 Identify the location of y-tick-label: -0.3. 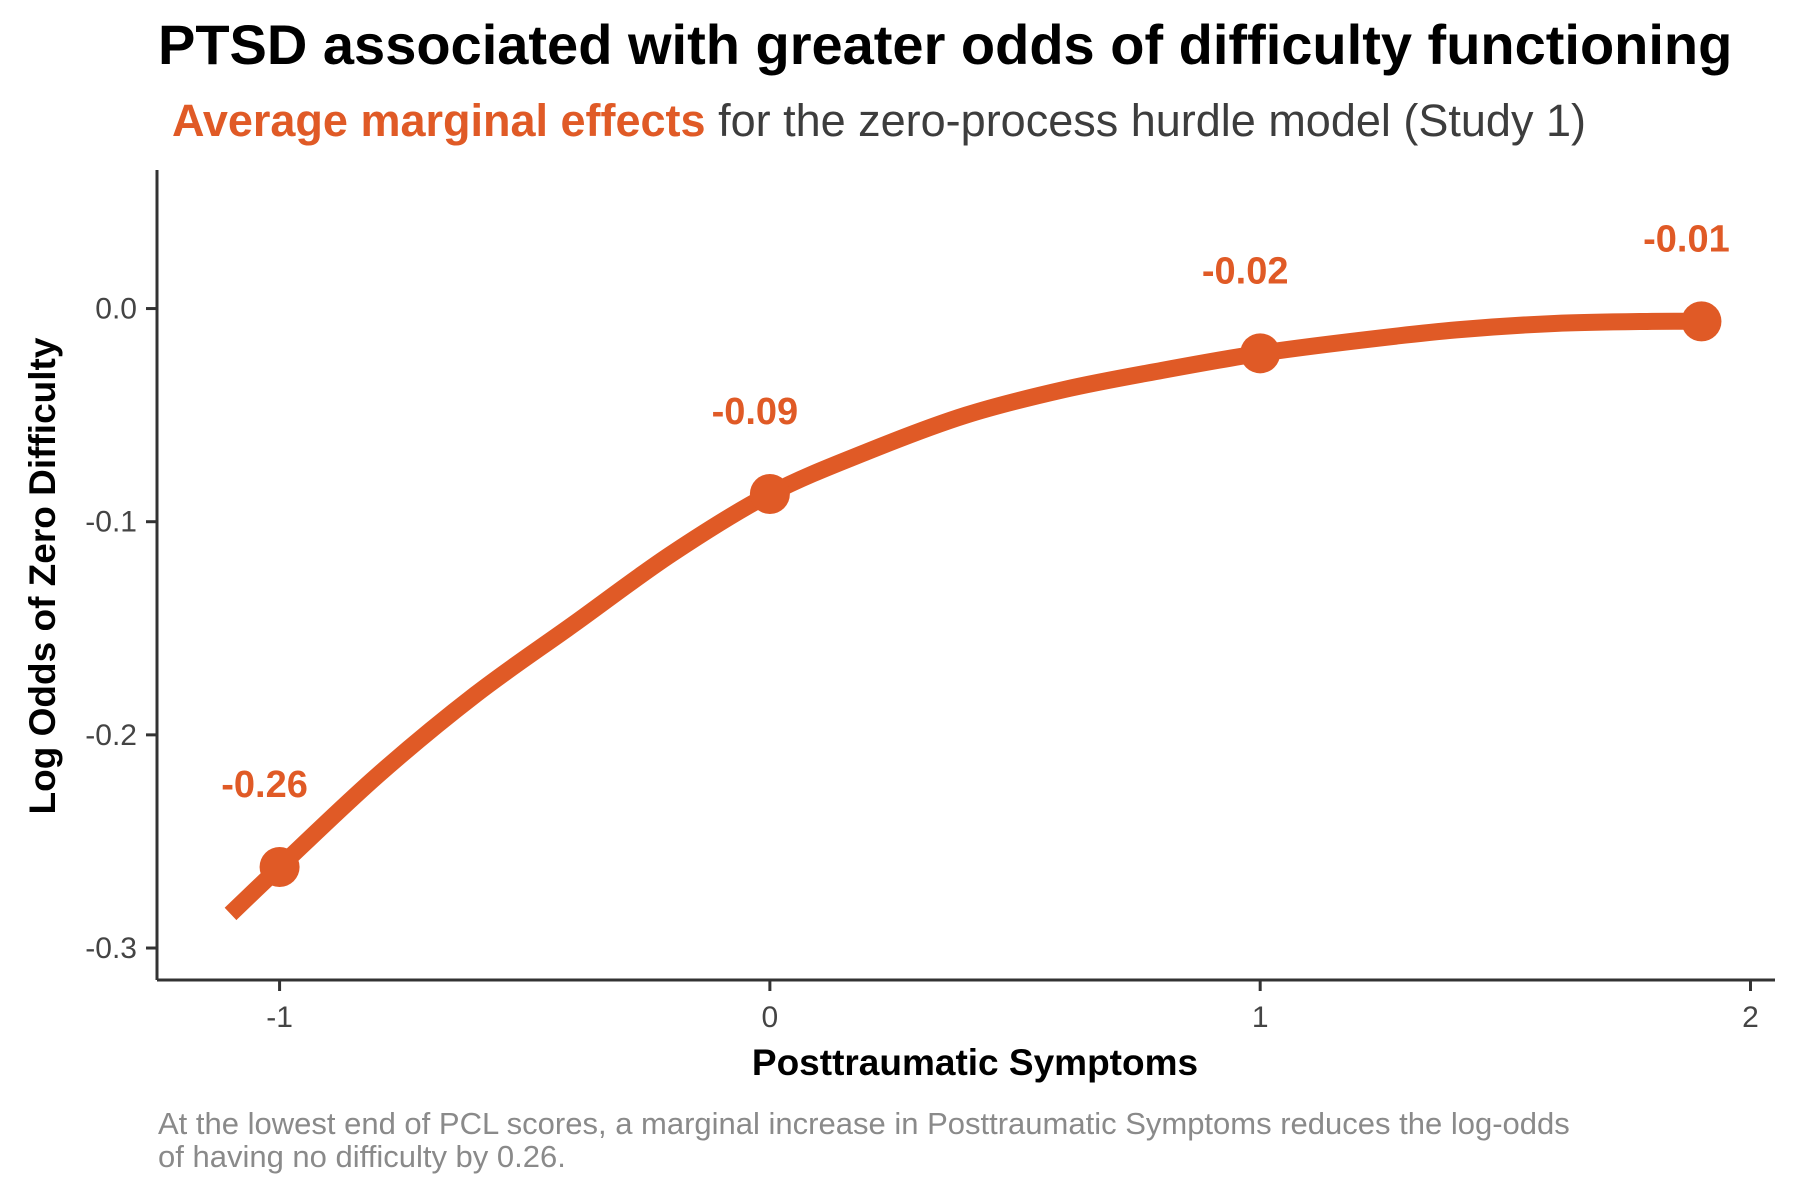
(111, 948).